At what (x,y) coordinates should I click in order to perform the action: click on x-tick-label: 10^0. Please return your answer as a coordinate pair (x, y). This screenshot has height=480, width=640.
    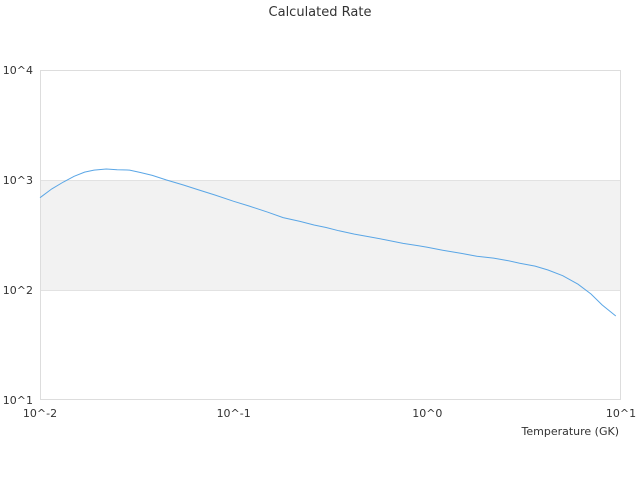
    Looking at the image, I should click on (427, 413).